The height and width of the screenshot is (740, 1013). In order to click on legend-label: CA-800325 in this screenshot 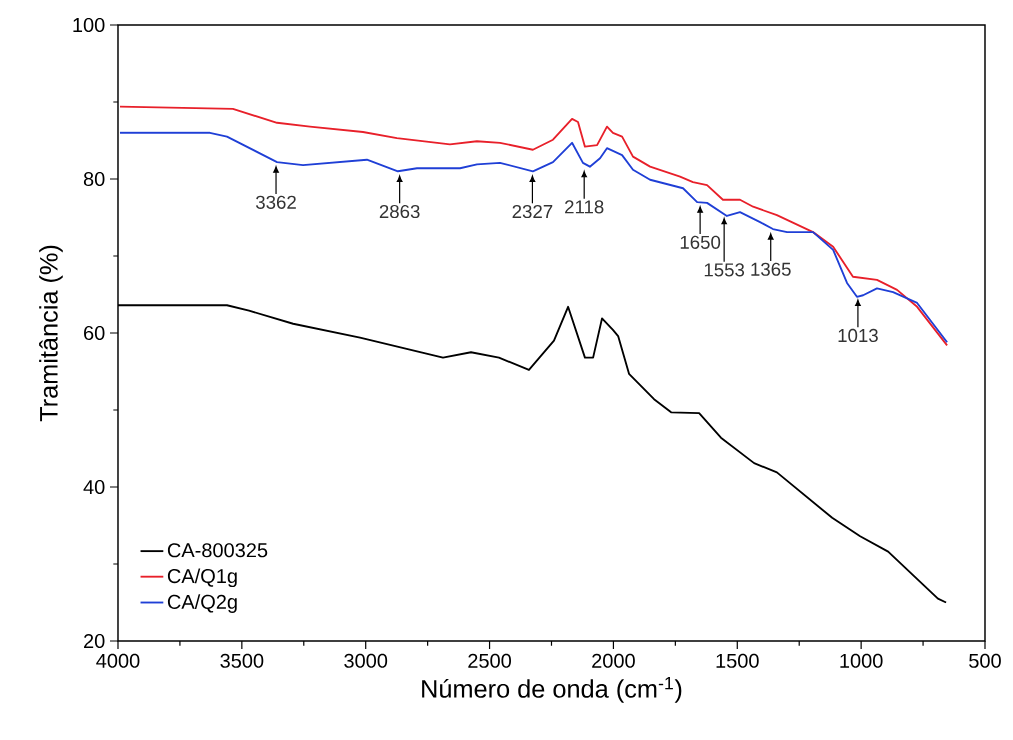, I will do `click(217, 550)`.